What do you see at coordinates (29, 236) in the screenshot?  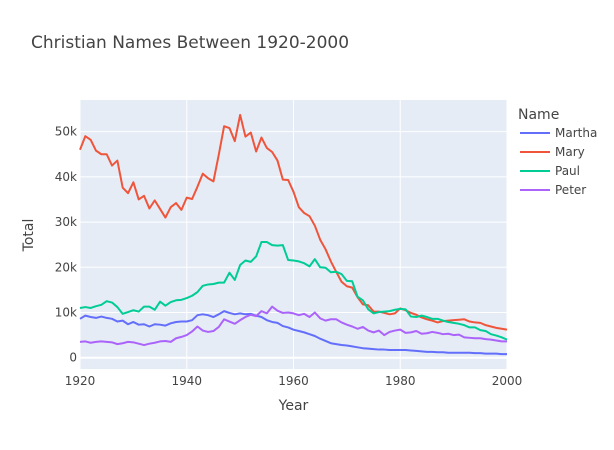 I see `y-axis-title: Total` at bounding box center [29, 236].